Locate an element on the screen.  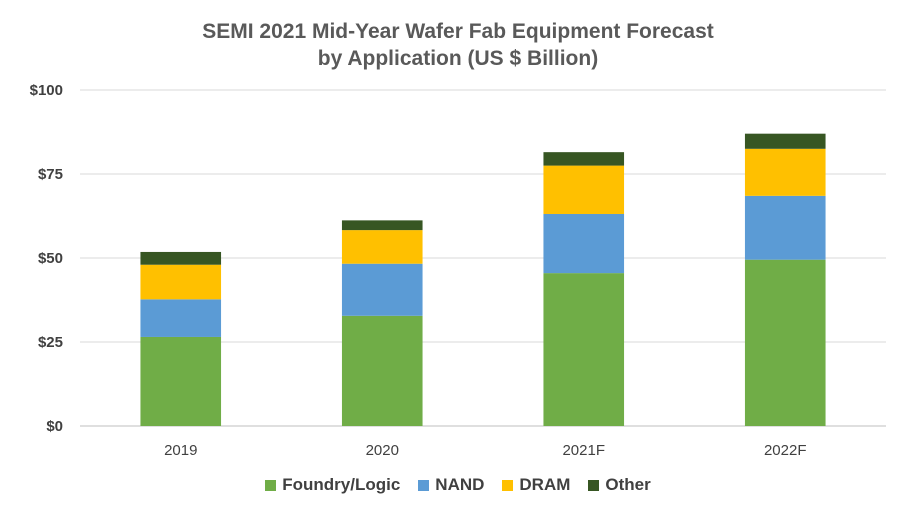
y-tick-label: $25 is located at coordinates (50, 342).